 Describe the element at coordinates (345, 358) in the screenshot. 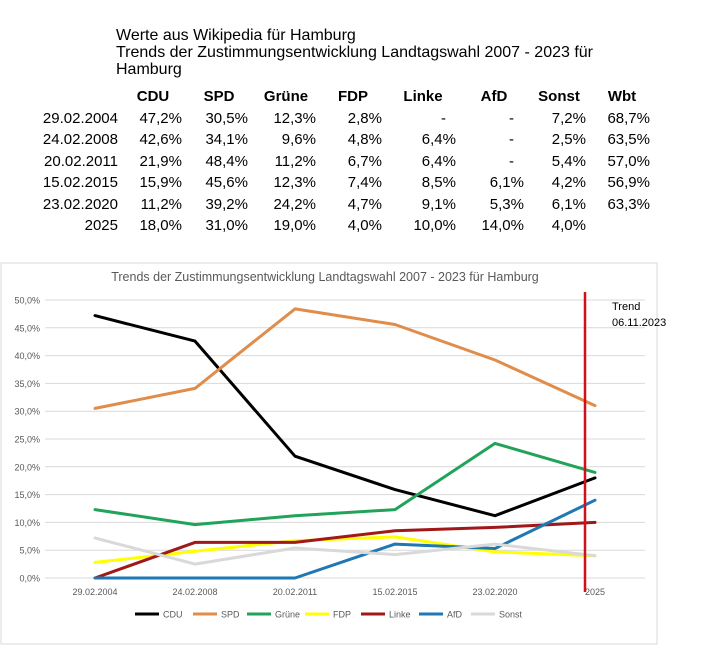

I see `series-line-spd` at that location.